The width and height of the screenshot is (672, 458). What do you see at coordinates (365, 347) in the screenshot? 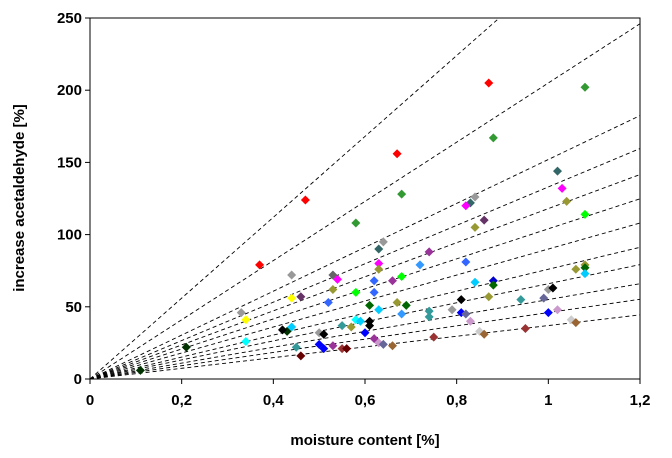
I see `trend-line` at bounding box center [365, 347].